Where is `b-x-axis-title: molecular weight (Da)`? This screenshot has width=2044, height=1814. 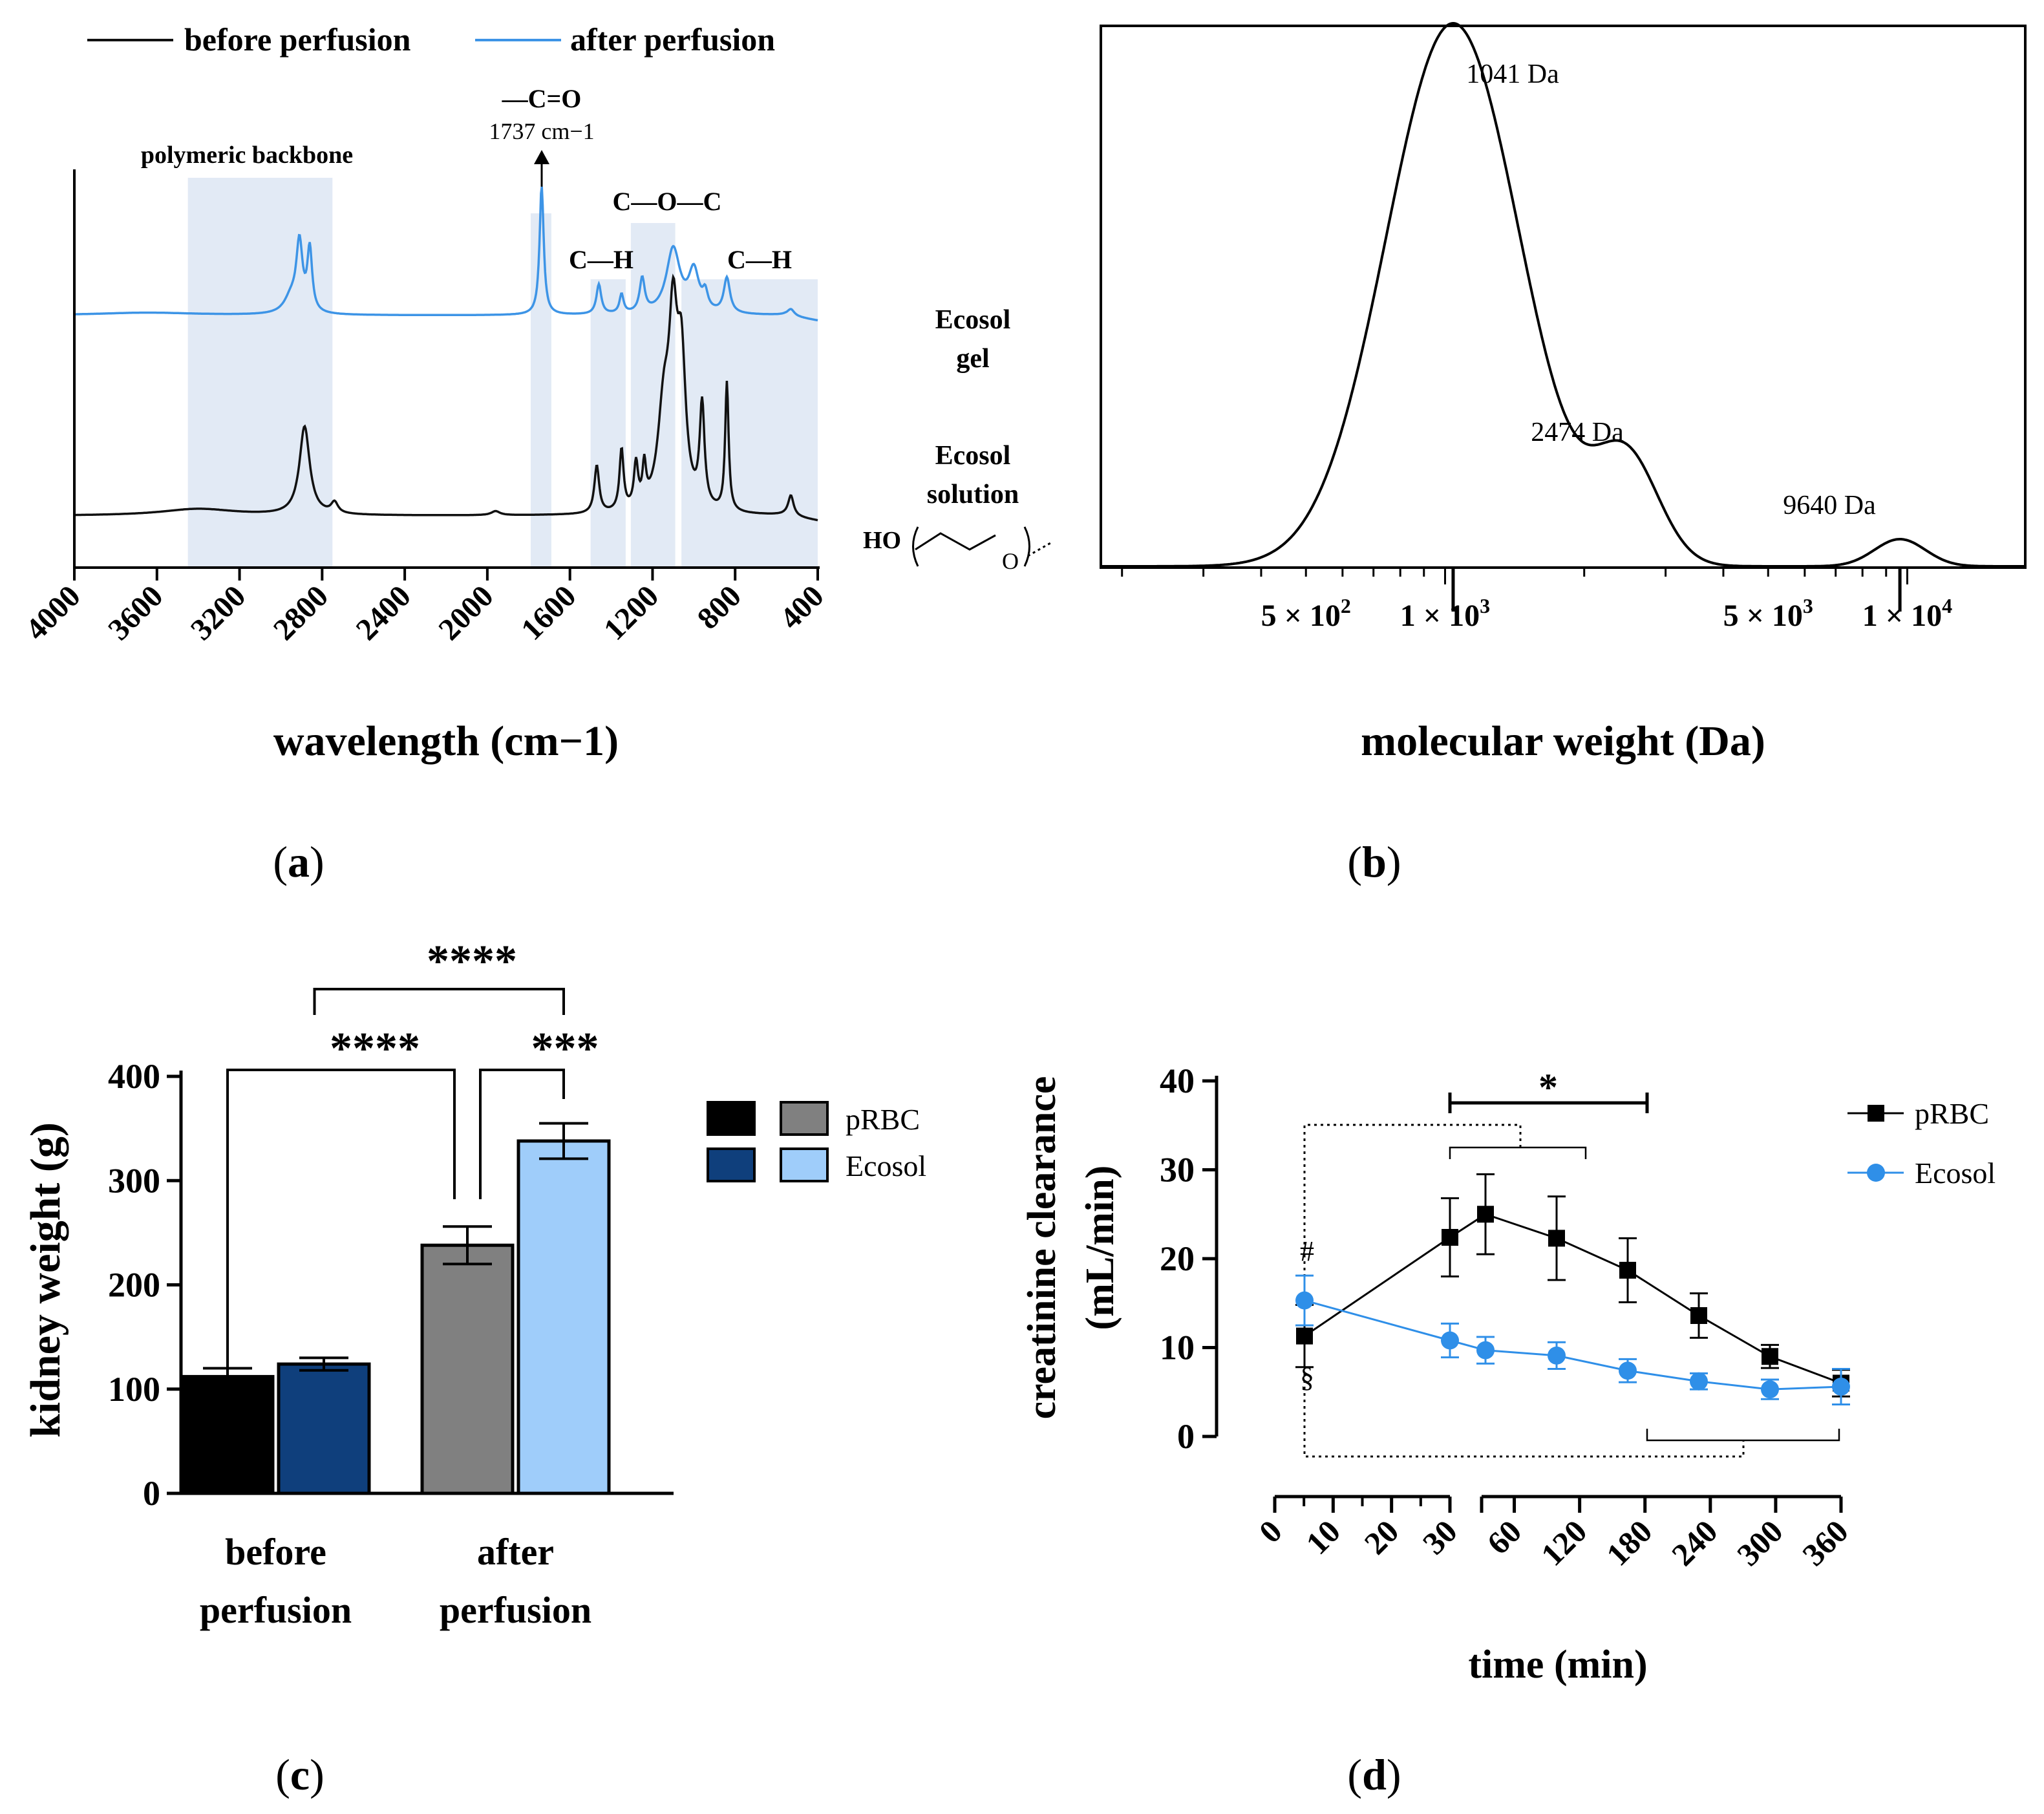 b-x-axis-title: molecular weight (Da) is located at coordinates (1563, 741).